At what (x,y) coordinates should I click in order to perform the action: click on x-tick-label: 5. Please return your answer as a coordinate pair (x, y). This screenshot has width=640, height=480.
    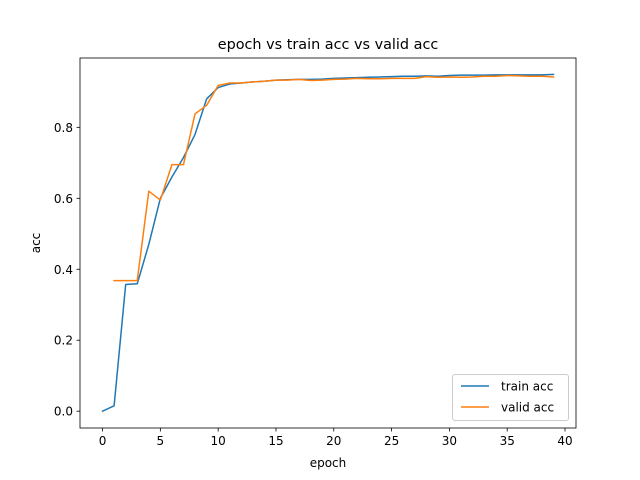
    Looking at the image, I should click on (161, 441).